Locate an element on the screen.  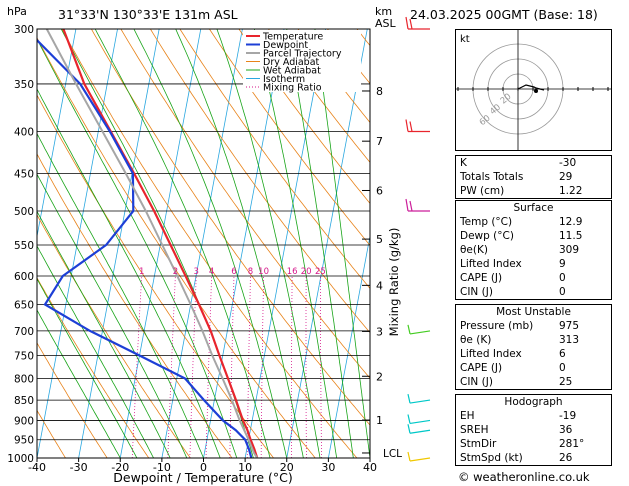
mixing-ratio-label: 20 is located at coordinates (306, 272).